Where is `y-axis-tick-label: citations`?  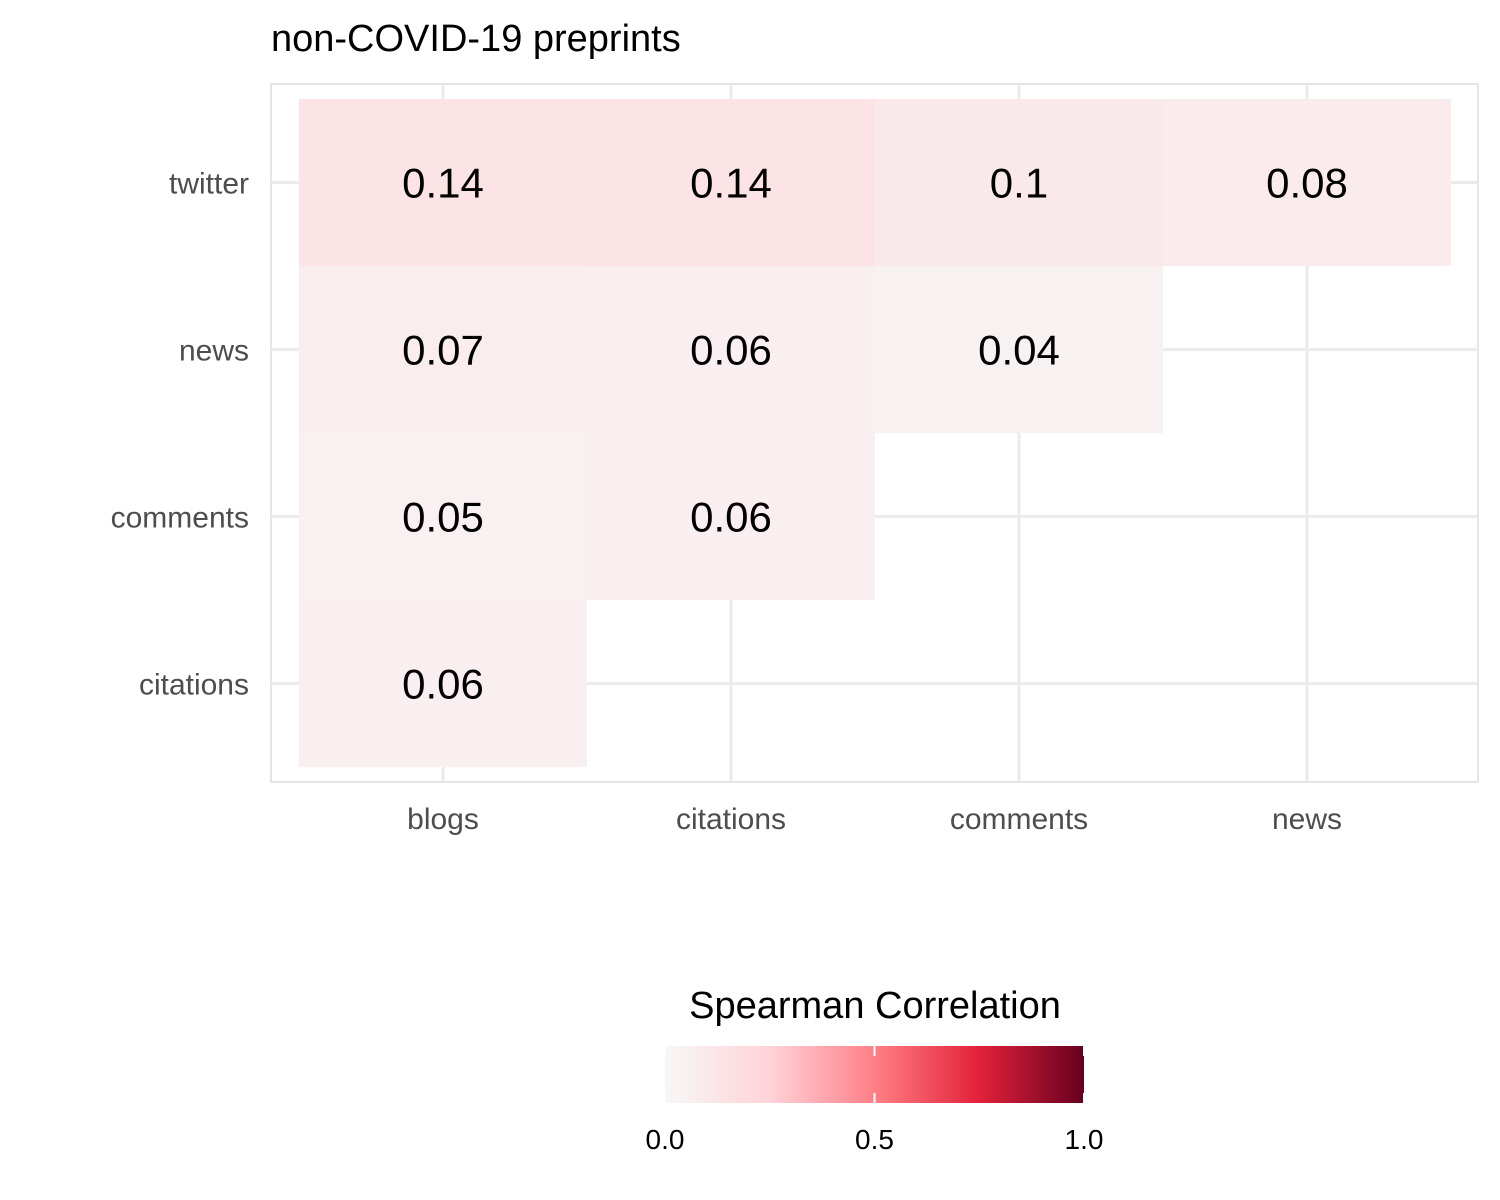
y-axis-tick-label: citations is located at coordinates (194, 685).